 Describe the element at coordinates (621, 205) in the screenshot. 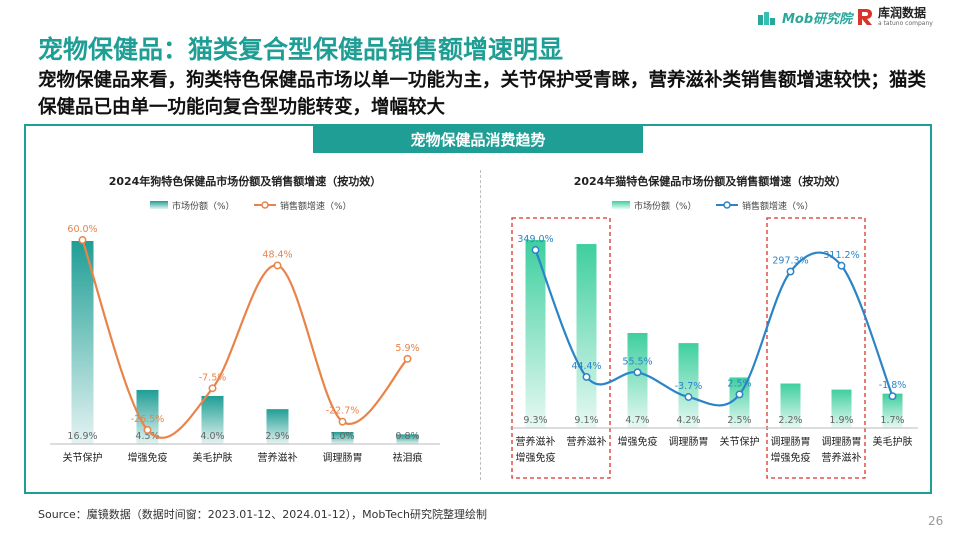

I see `chart-1-legend-bar-swatch` at that location.